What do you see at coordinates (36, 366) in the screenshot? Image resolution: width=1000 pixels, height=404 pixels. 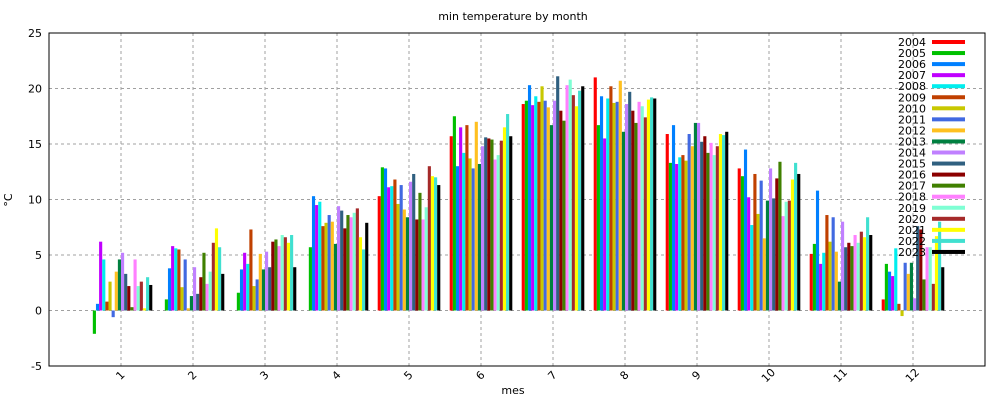 I see `y-tick-label: -5` at bounding box center [36, 366].